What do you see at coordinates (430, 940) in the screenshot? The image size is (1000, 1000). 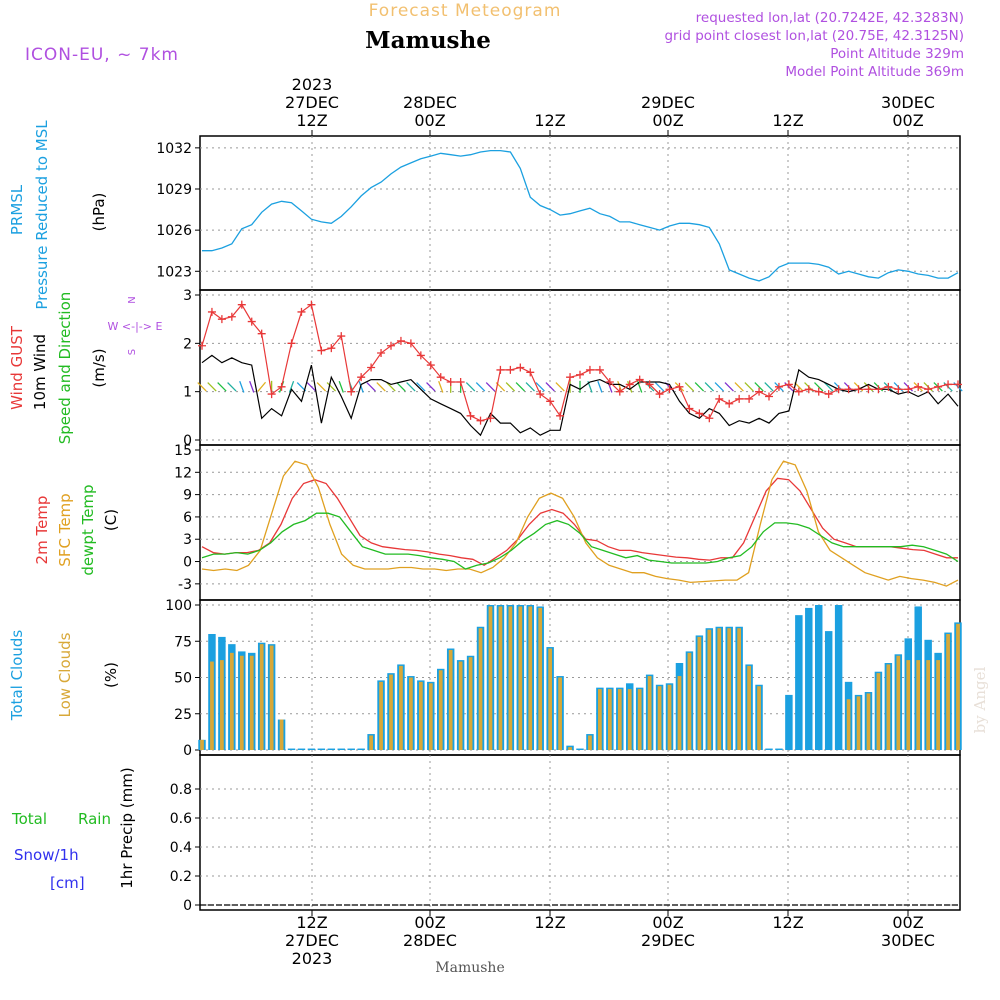 I see `time-tick-label: 28DEC` at bounding box center [430, 940].